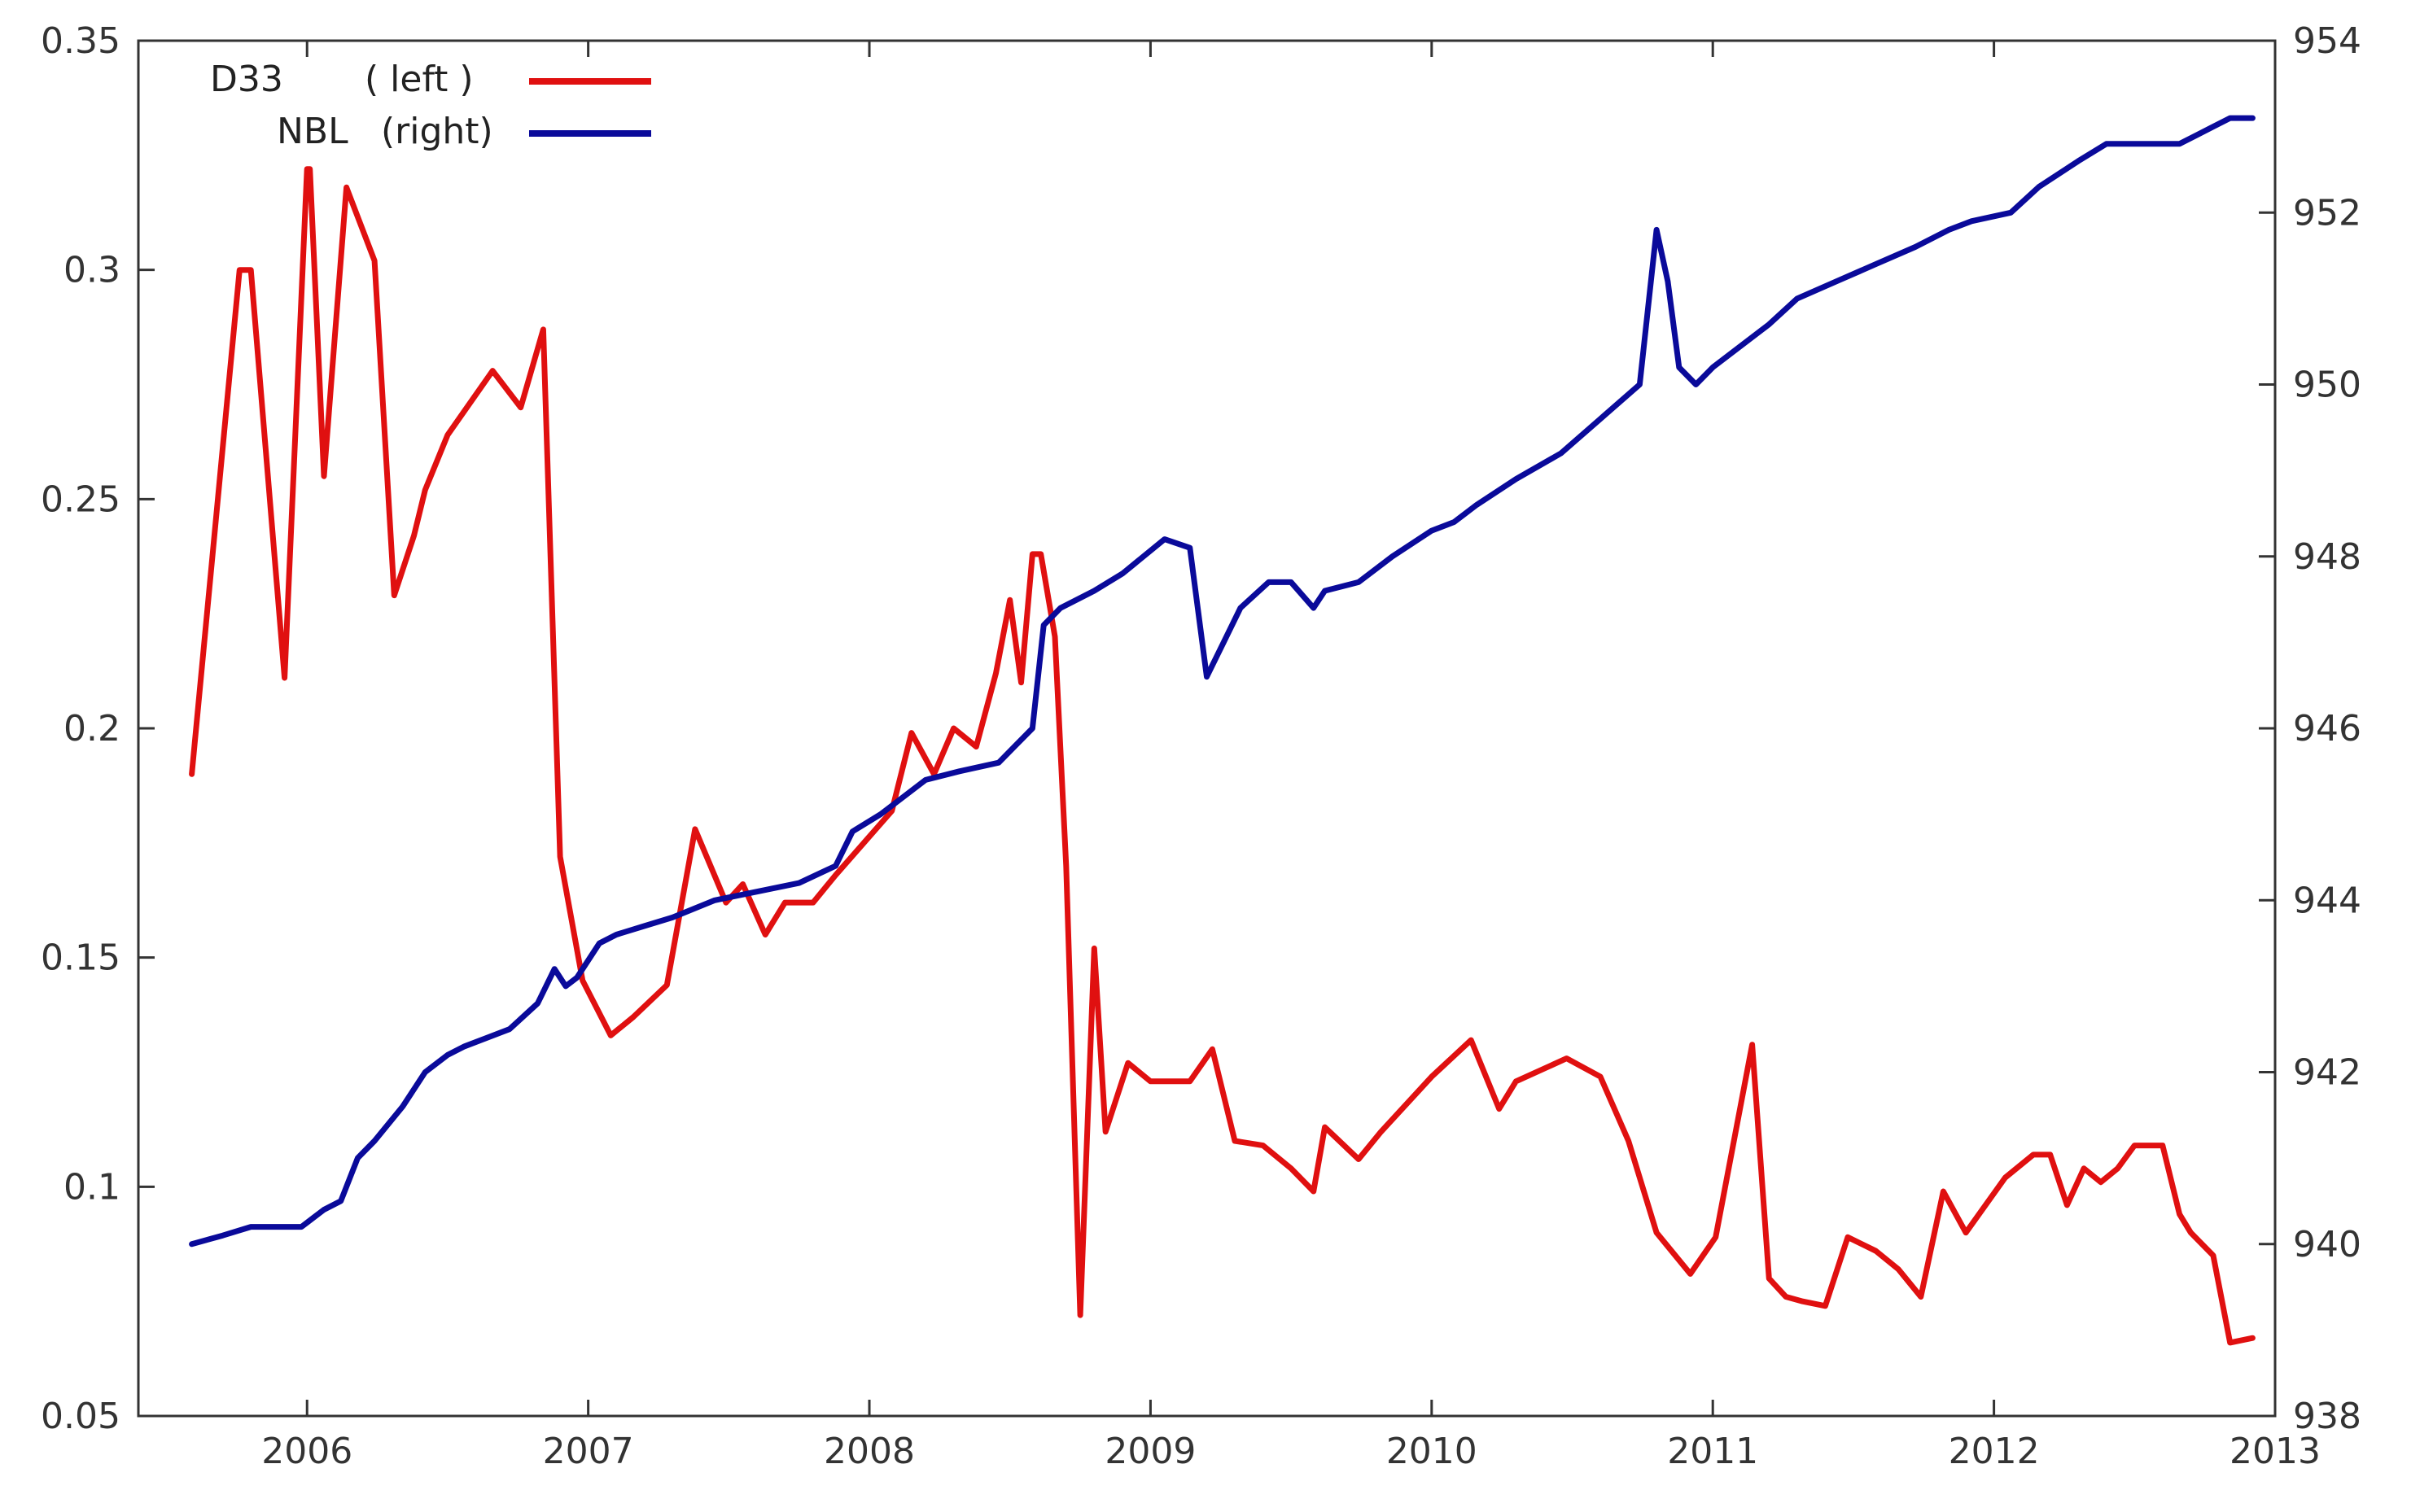 The image size is (2433, 1512). I want to click on x-tick-label: 2011, so click(1712, 1451).